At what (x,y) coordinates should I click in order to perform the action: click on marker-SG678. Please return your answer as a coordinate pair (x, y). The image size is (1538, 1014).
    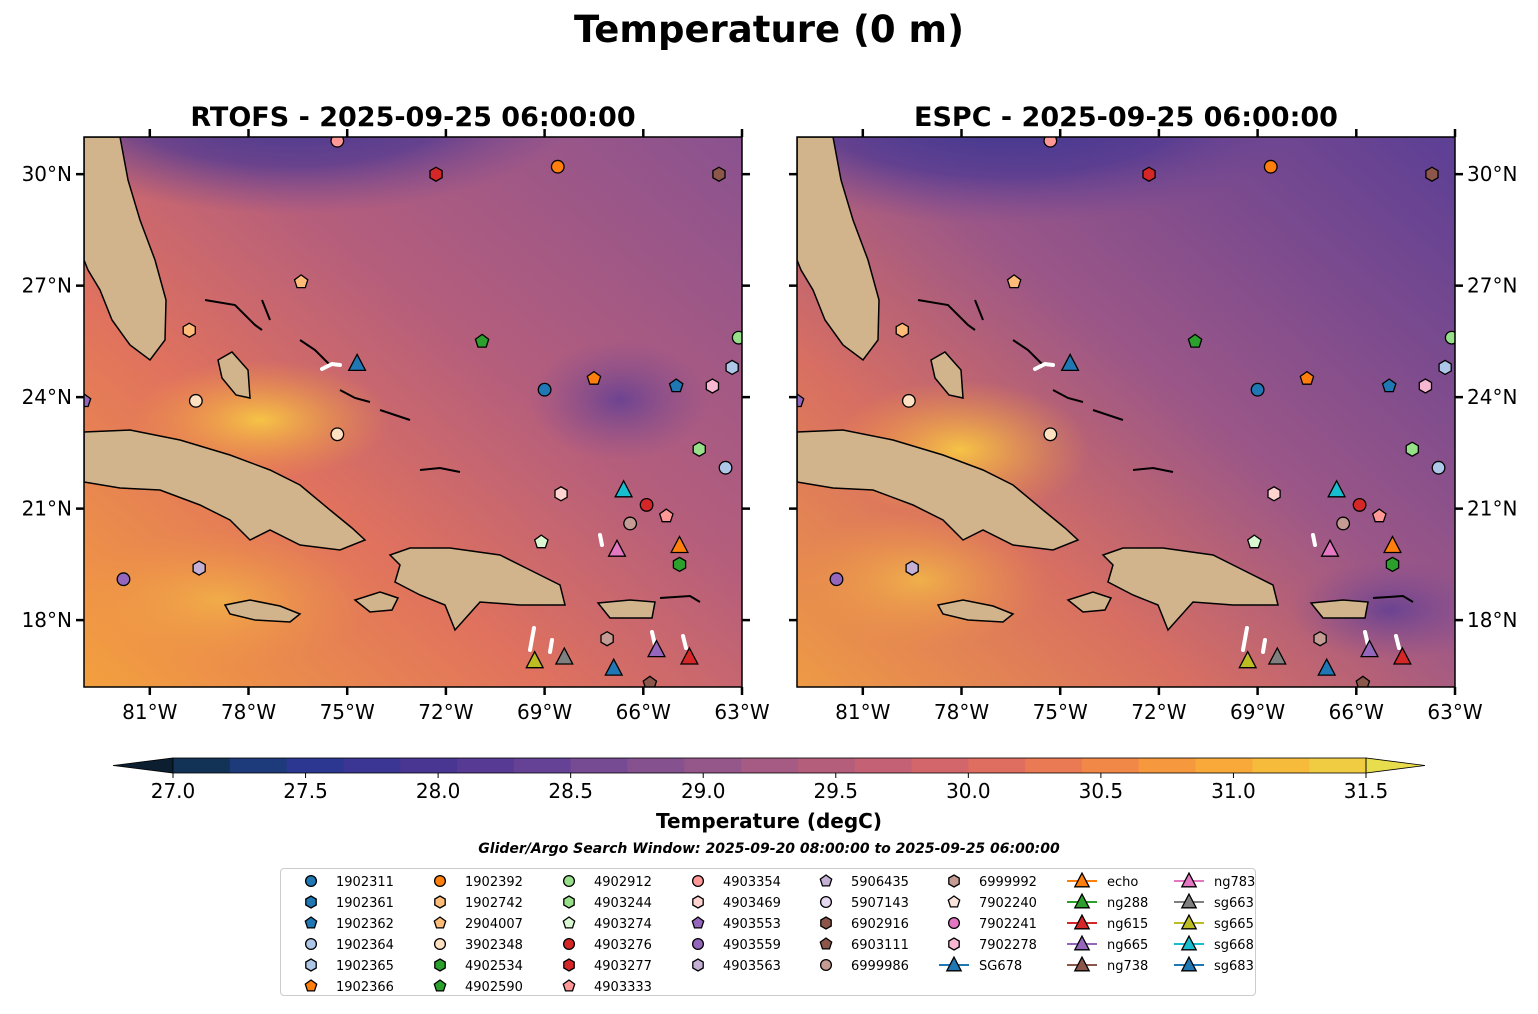
    Looking at the image, I should click on (1070, 362).